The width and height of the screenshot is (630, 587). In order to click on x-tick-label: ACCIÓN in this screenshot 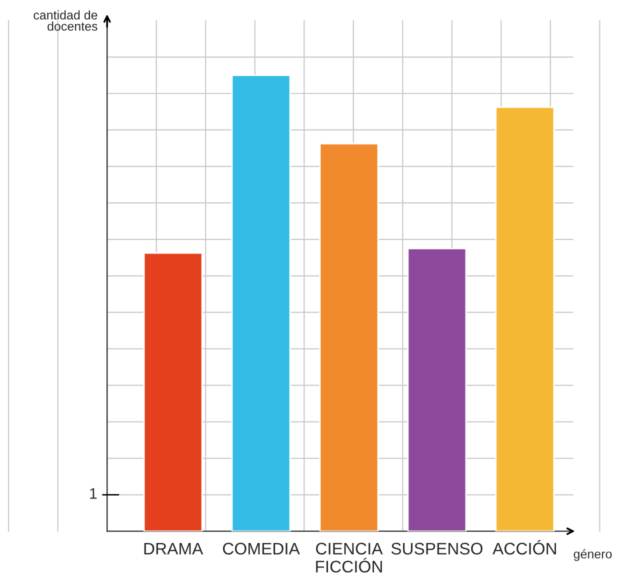, I will do `click(524, 547)`.